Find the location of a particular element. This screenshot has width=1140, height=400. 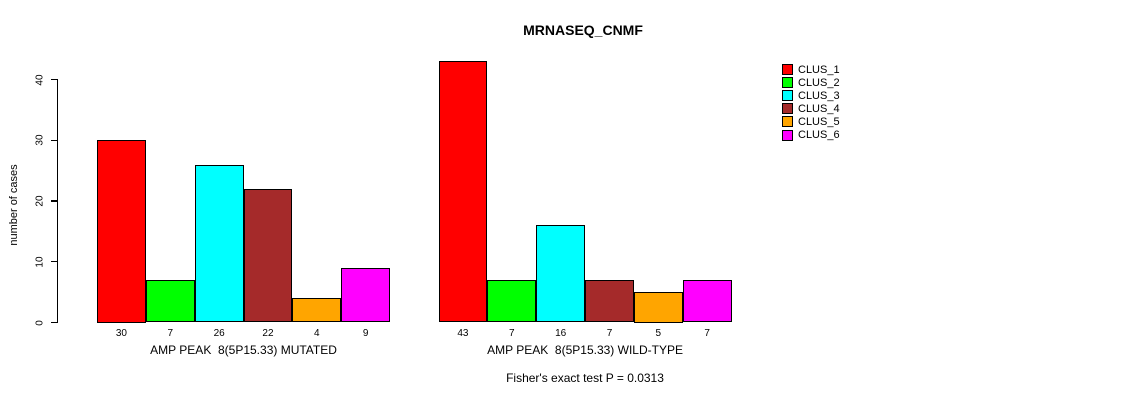

legend-item: CLUS_5 is located at coordinates (811, 121).